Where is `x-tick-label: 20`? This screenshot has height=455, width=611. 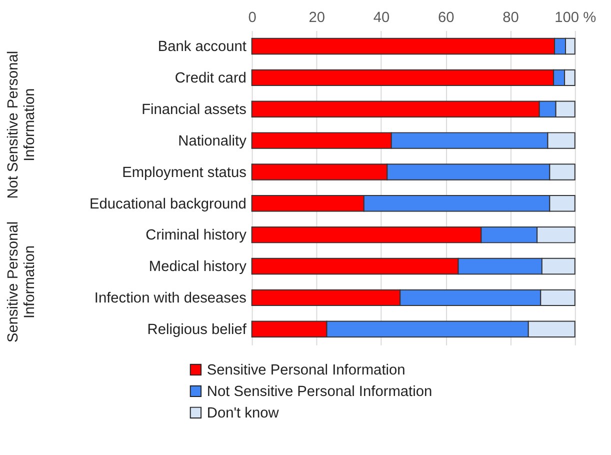 x-tick-label: 20 is located at coordinates (317, 18).